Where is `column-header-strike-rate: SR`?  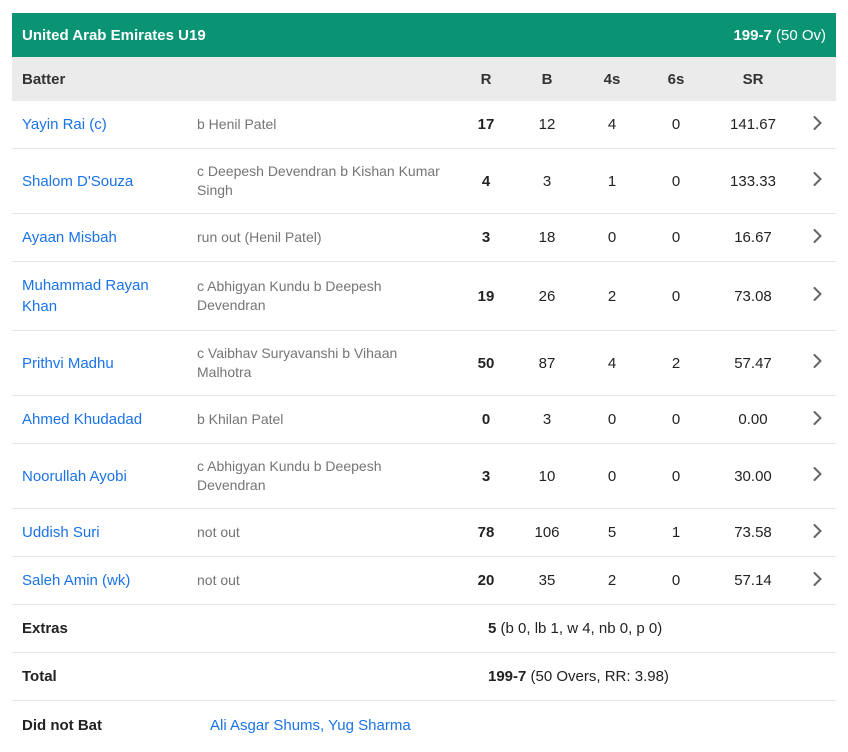
column-header-strike-rate: SR is located at coordinates (753, 79).